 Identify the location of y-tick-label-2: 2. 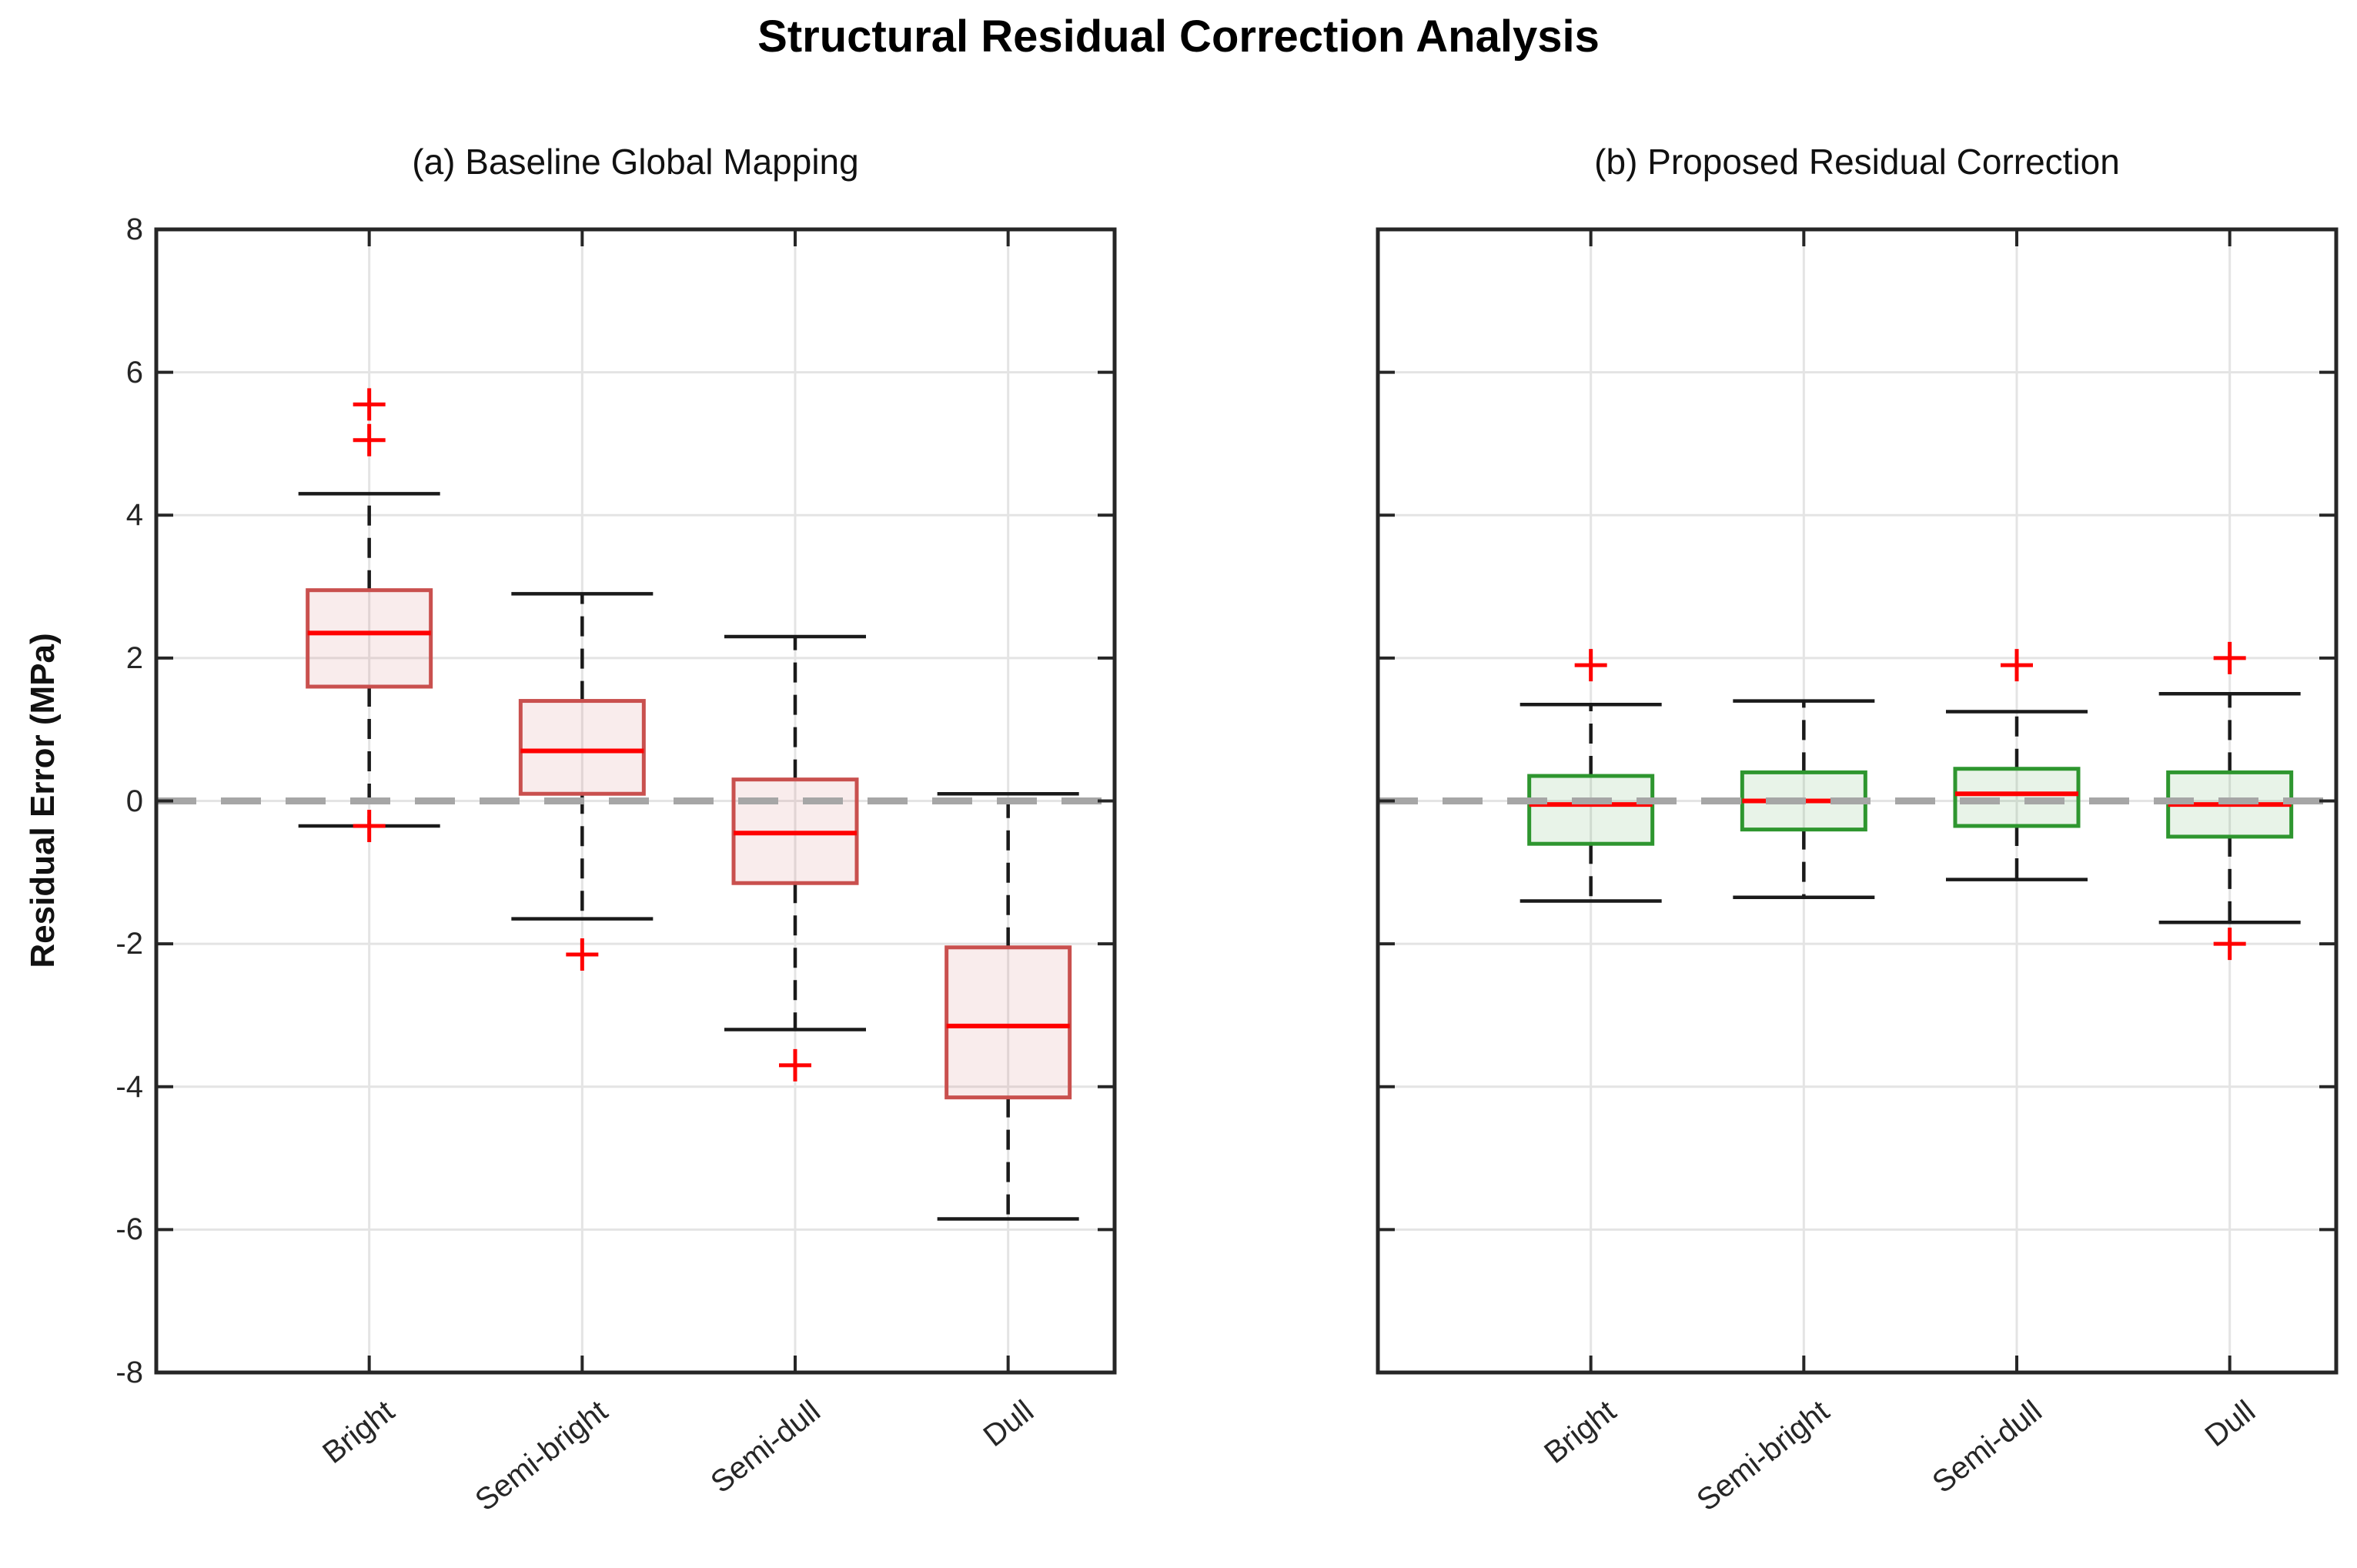
(134, 657).